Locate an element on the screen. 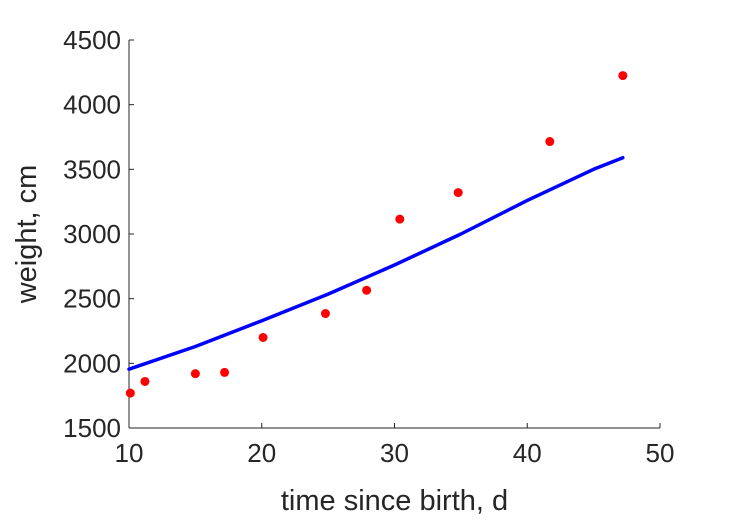 Image resolution: width=729 pixels, height=521 pixels. x-tick-label: 10 is located at coordinates (129, 453).